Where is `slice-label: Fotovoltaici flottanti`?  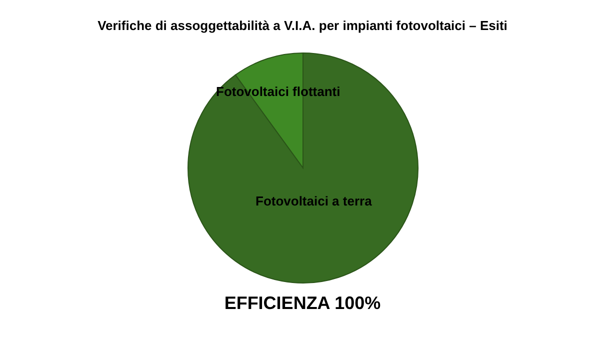
slice-label: Fotovoltaici flottanti is located at coordinates (278, 91).